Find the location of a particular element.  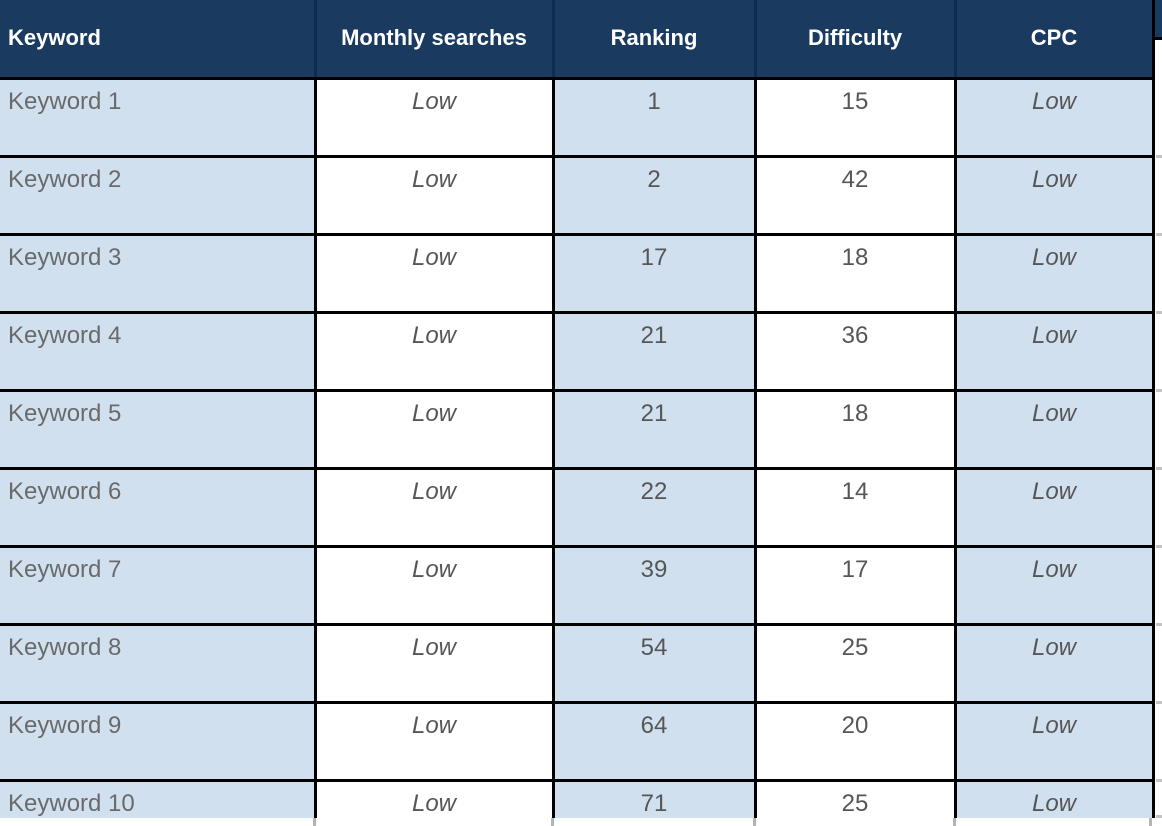

table-row: Keyword 7 Low 39 17 Low is located at coordinates (577, 585).